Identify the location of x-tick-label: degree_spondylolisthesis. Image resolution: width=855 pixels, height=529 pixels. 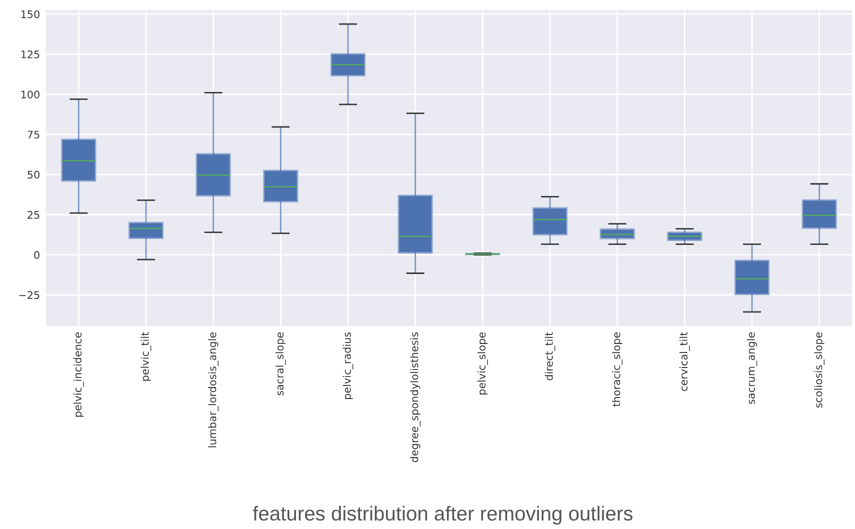
(415, 397).